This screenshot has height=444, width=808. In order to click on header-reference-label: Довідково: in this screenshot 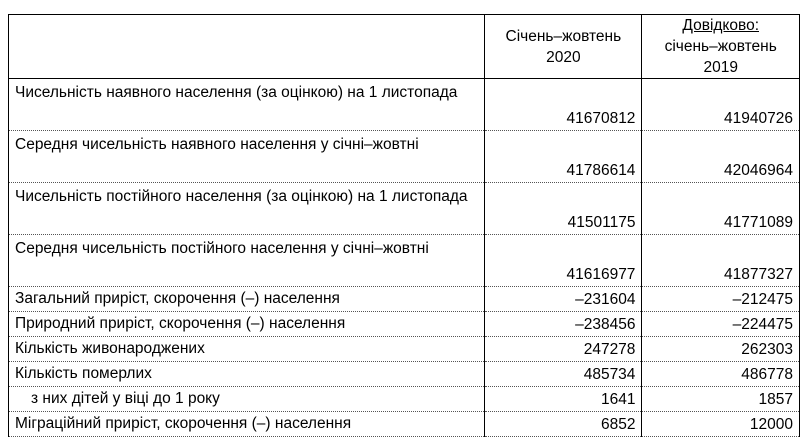, I will do `click(720, 25)`.